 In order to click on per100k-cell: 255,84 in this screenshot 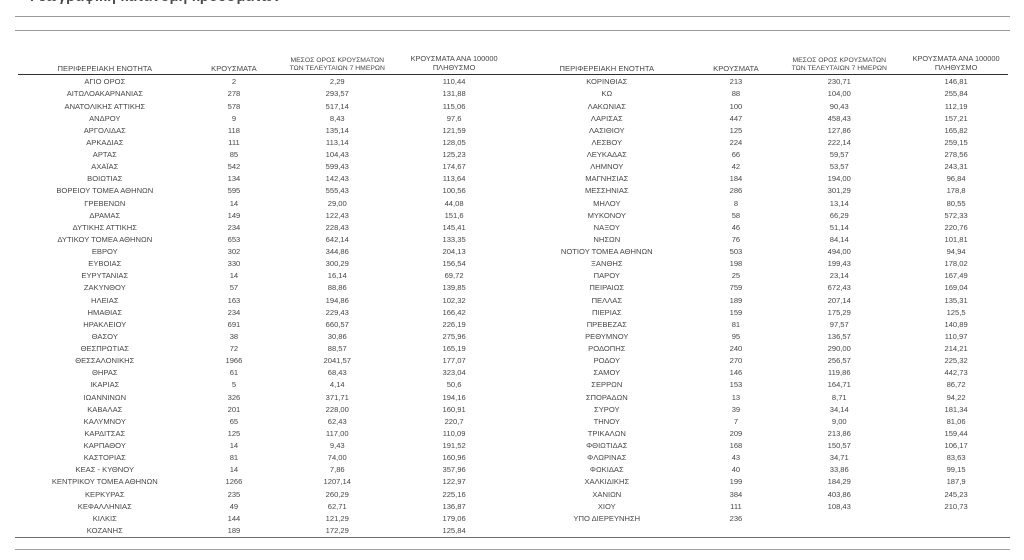, I will do `click(956, 94)`.